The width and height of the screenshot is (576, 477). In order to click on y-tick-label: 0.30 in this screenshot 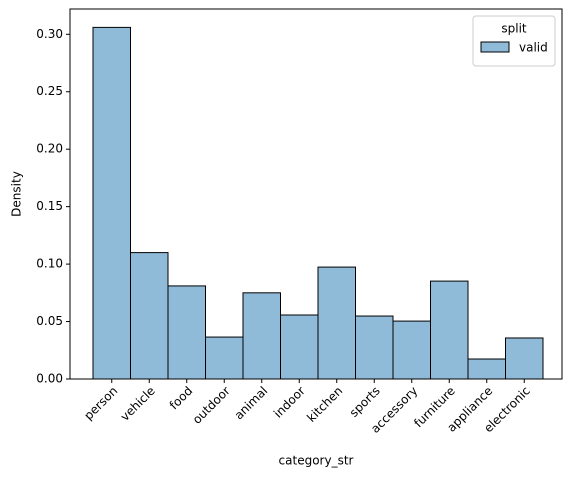, I will do `click(49, 34)`.